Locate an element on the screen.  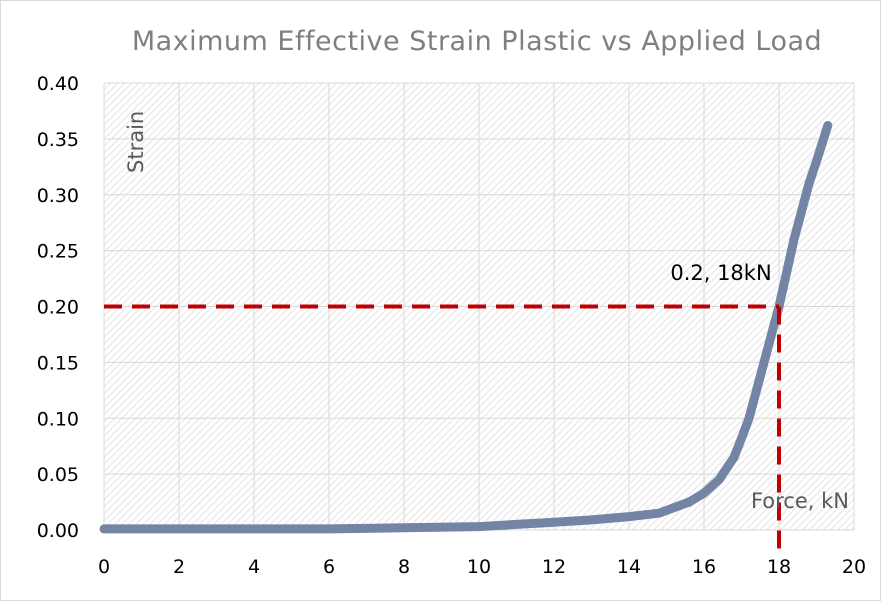
x-tick-label: 0 is located at coordinates (104, 567).